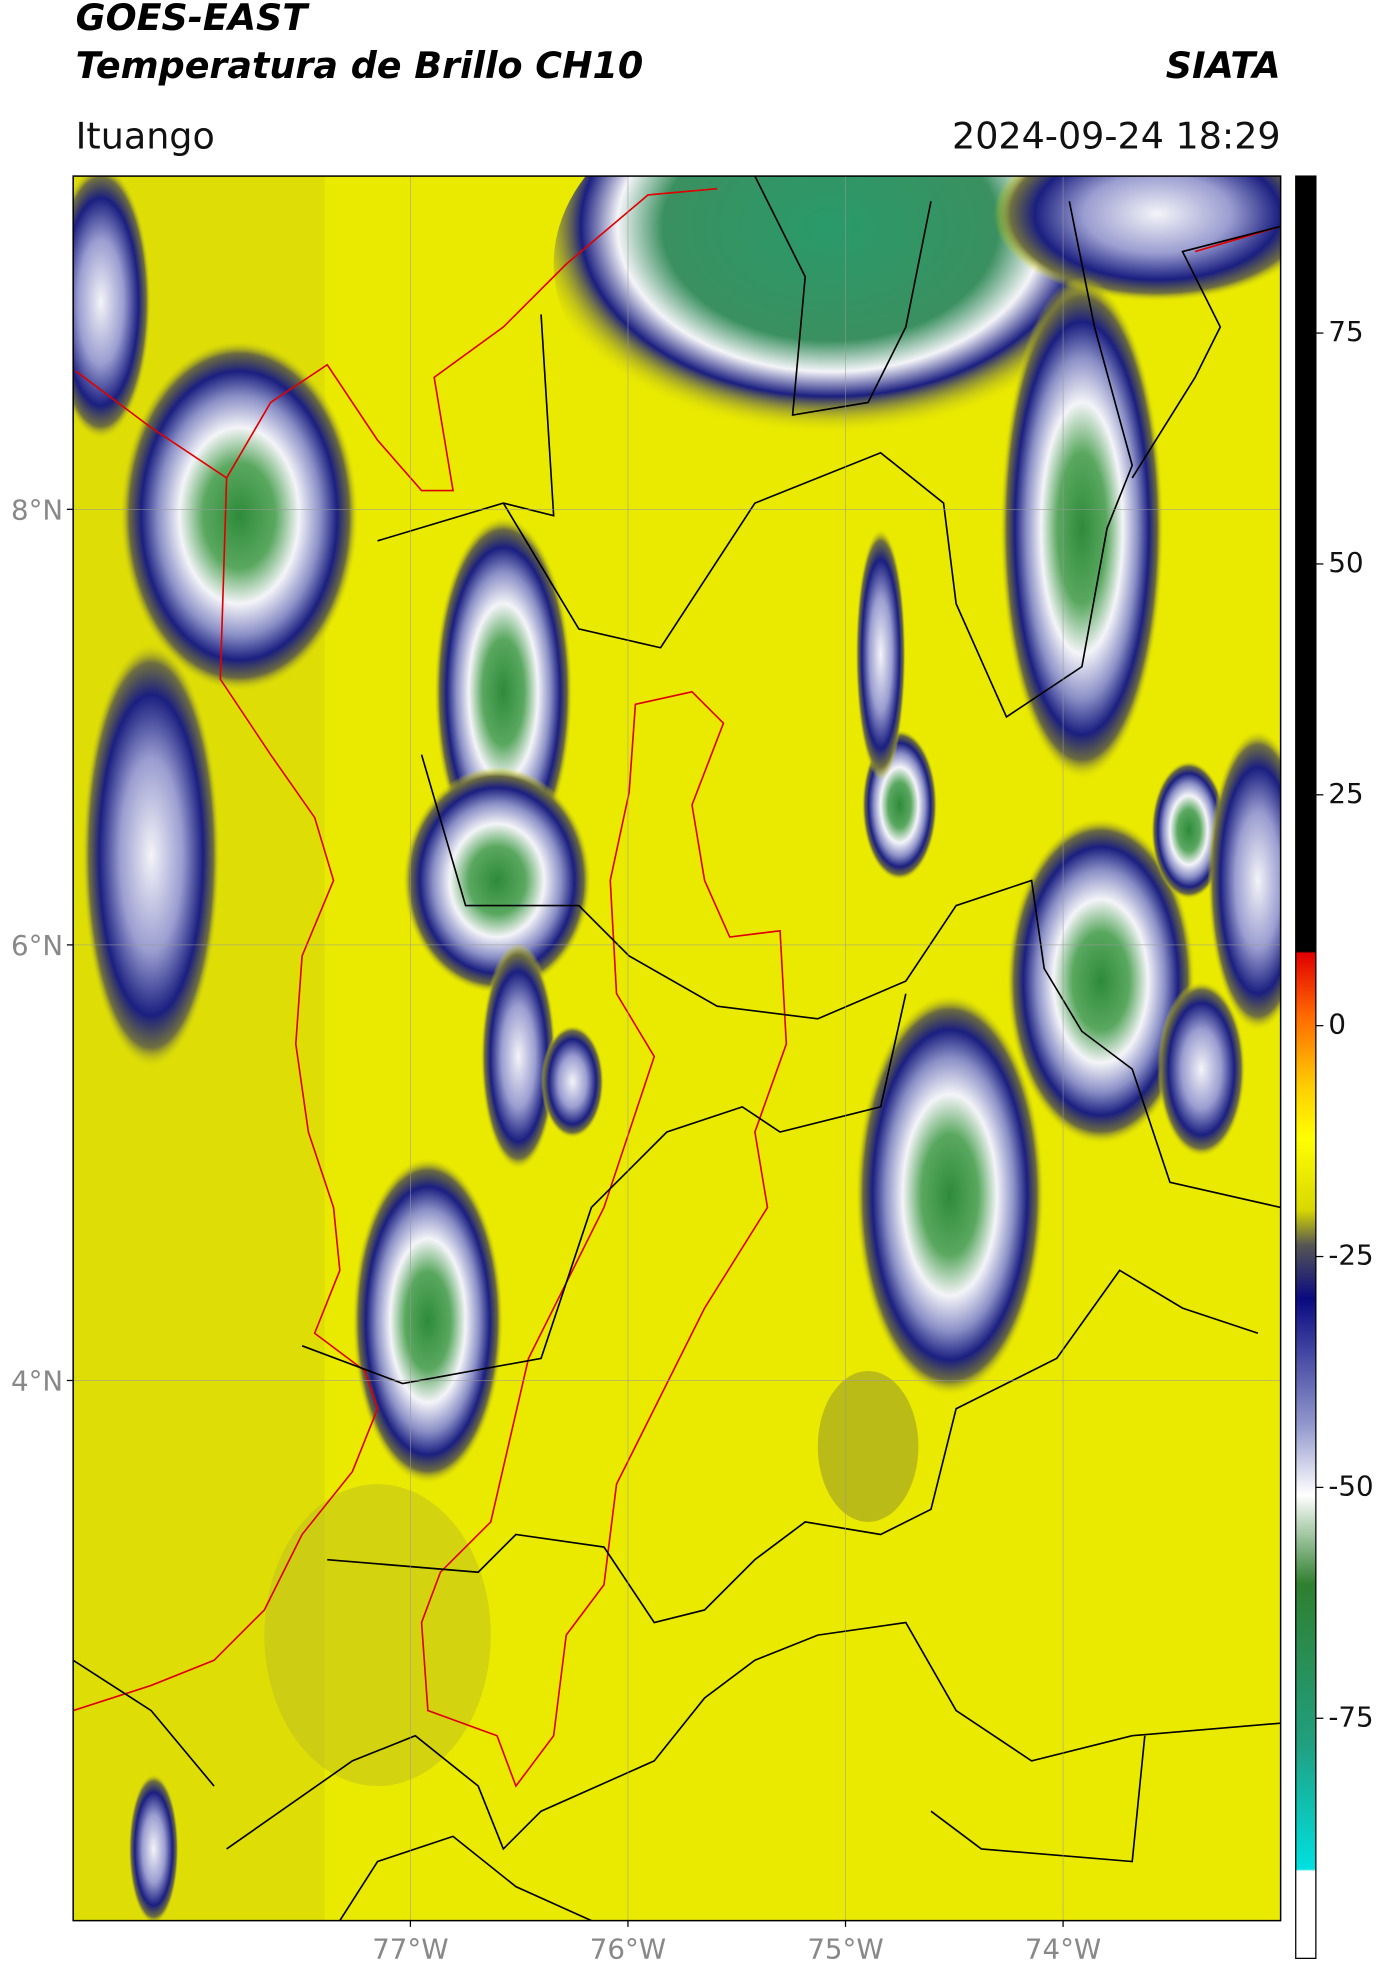  What do you see at coordinates (37, 1381) in the screenshot?
I see `y-tick-label: 4°N` at bounding box center [37, 1381].